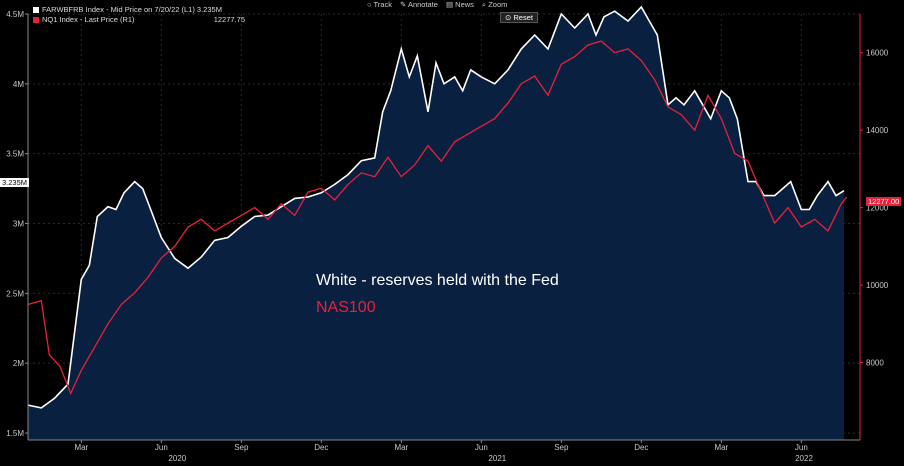  What do you see at coordinates (18, 84) in the screenshot?
I see `left-tick-label: 4M` at bounding box center [18, 84].